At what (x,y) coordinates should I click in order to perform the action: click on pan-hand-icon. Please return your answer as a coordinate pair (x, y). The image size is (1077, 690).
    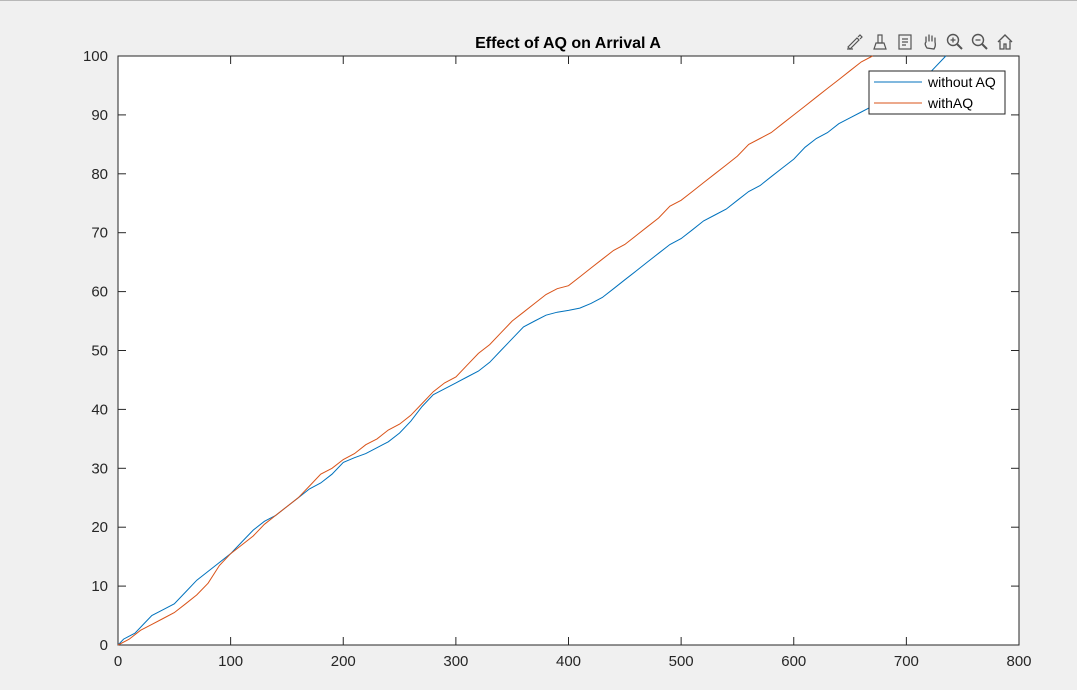
    Looking at the image, I should click on (929, 42).